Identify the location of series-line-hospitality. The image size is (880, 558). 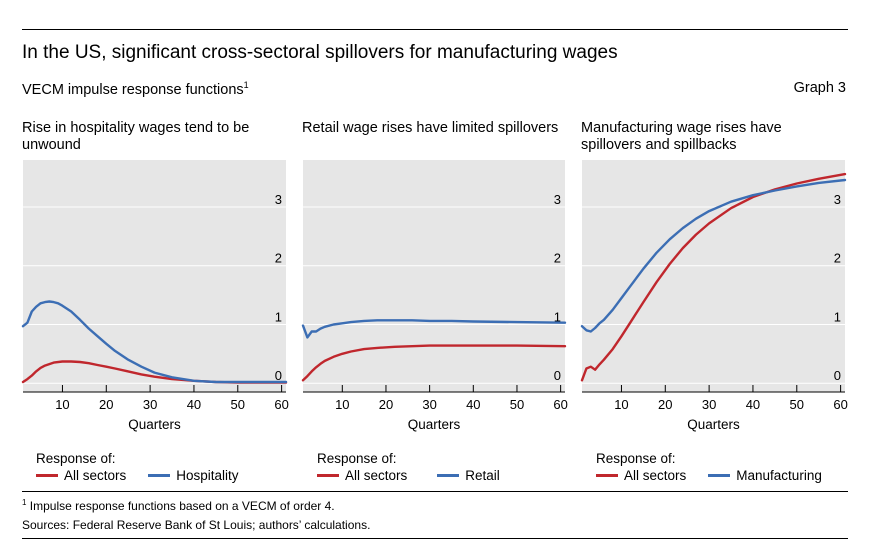
(154, 342).